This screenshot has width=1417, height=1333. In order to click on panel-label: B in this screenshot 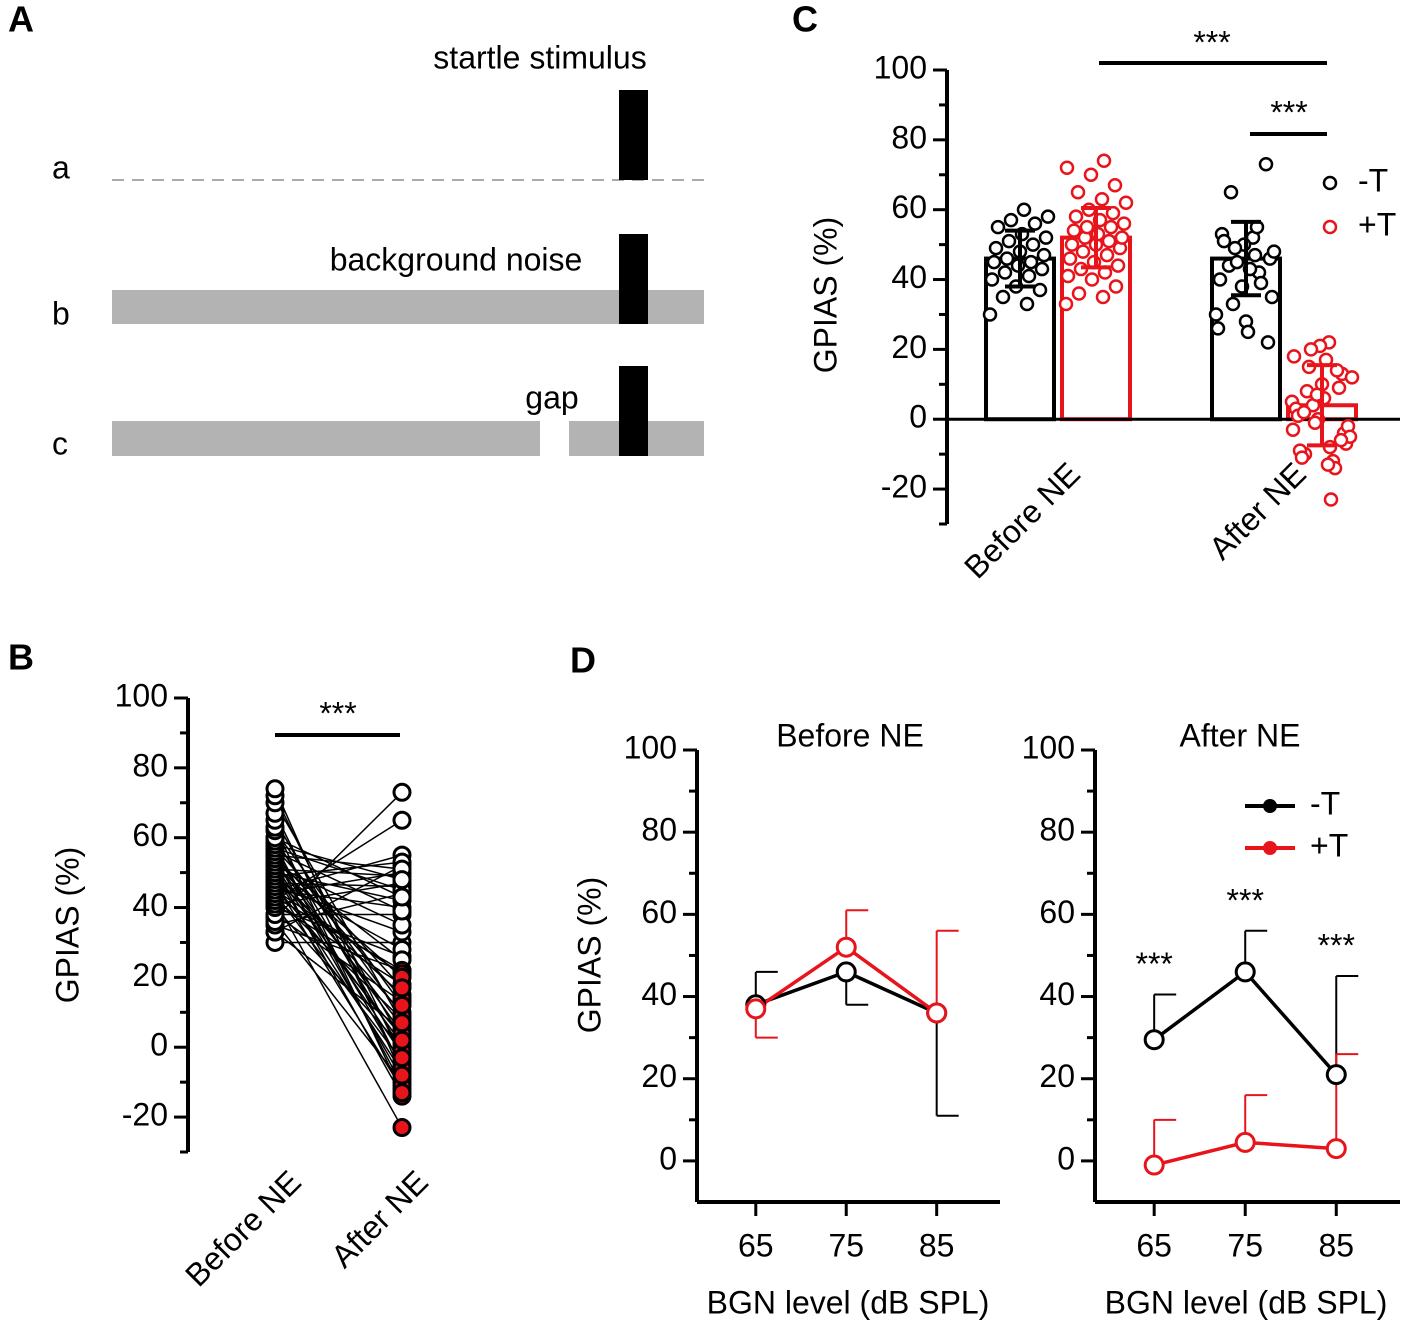, I will do `click(21, 657)`.